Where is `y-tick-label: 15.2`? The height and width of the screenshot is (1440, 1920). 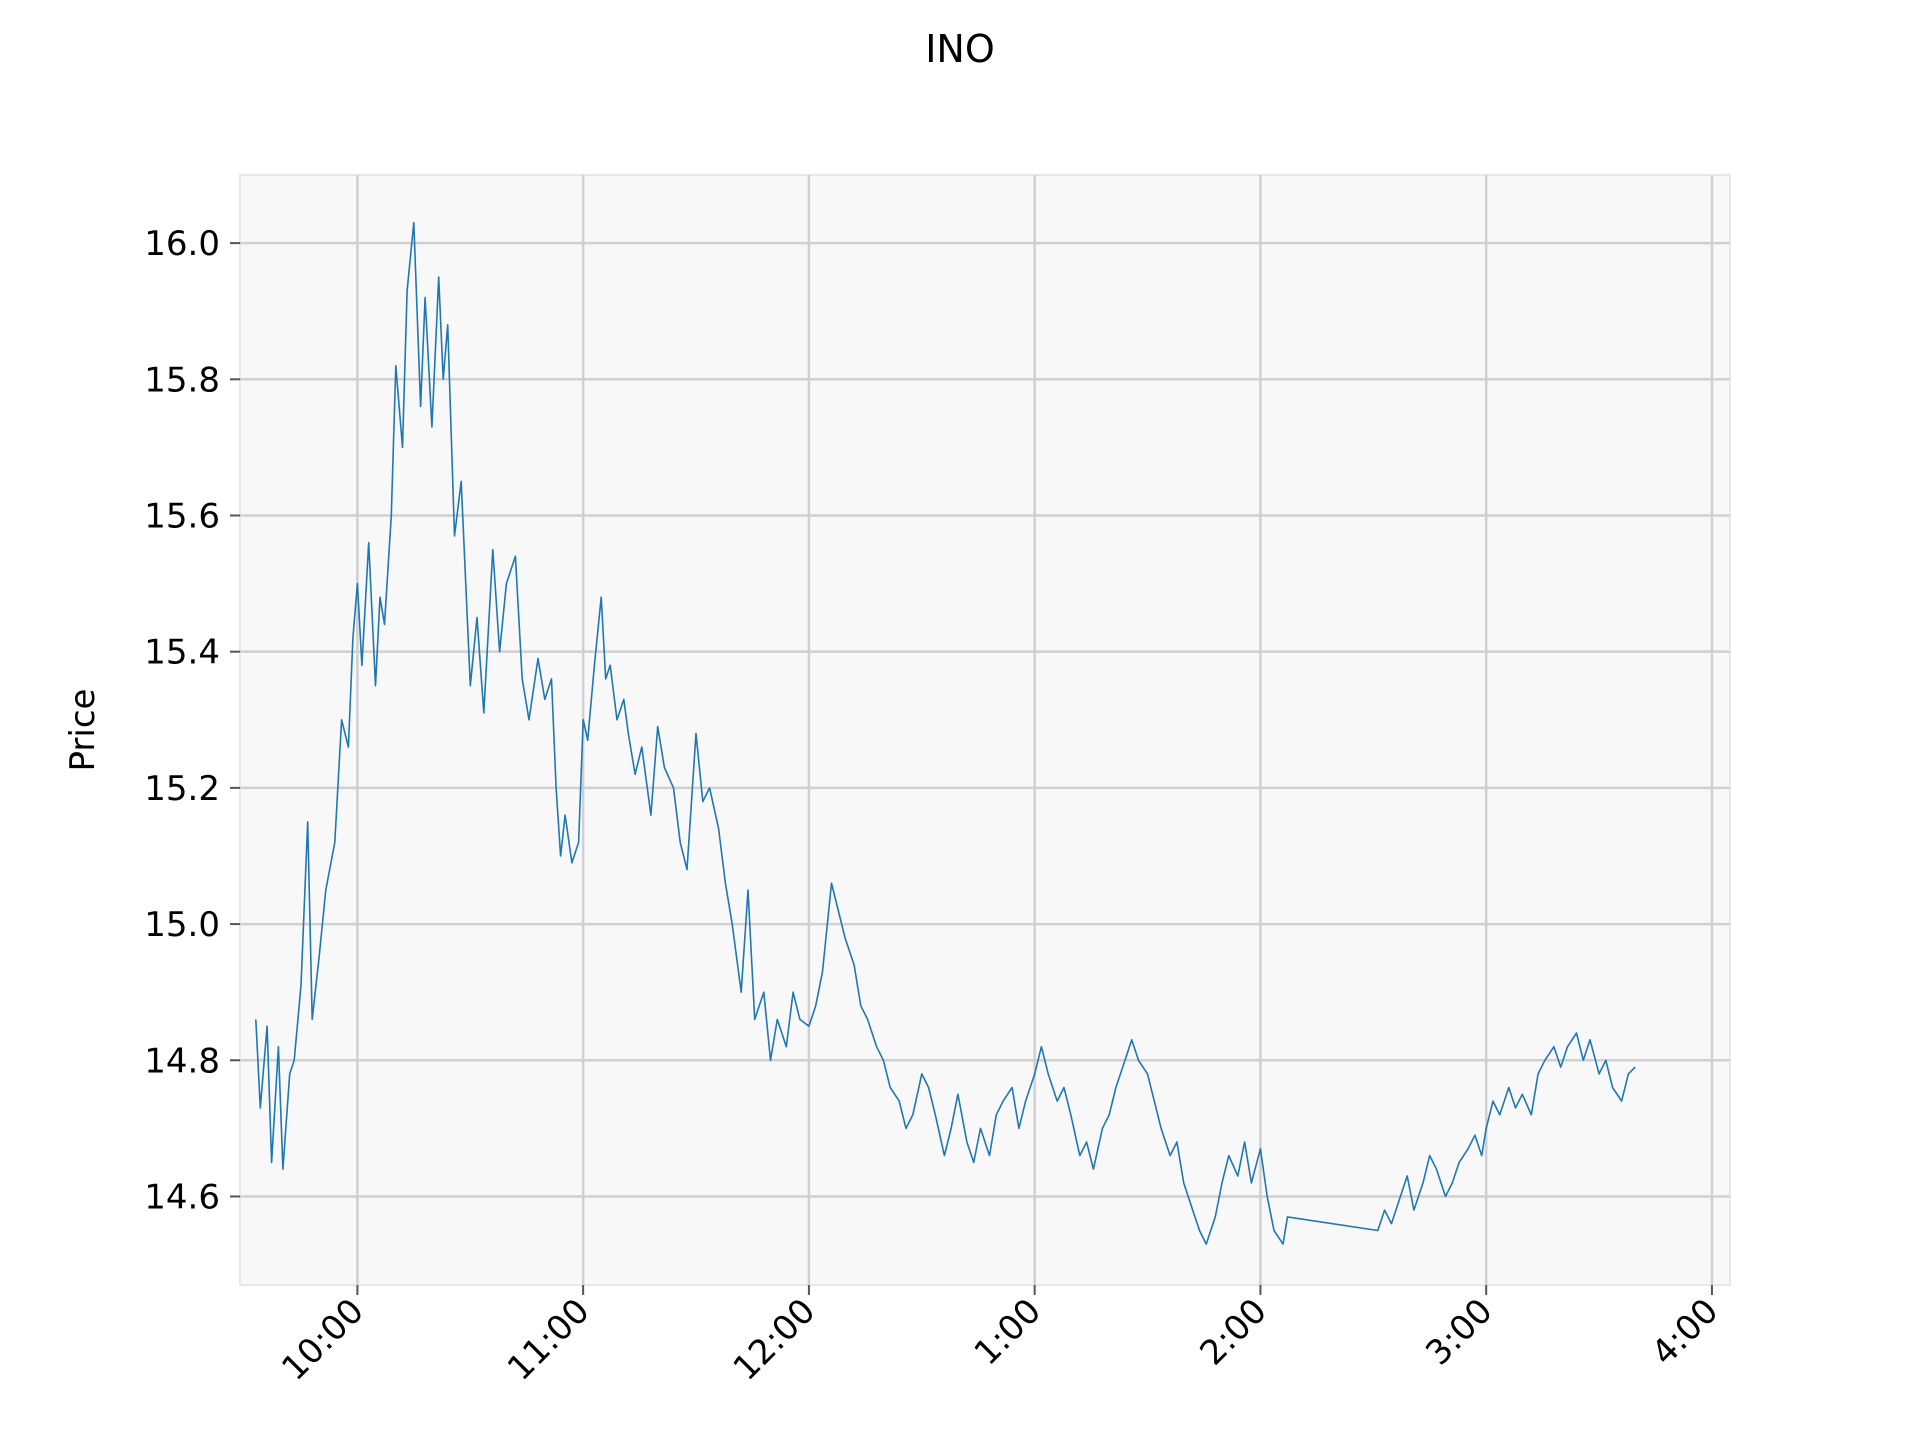 y-tick-label: 15.2 is located at coordinates (182, 789).